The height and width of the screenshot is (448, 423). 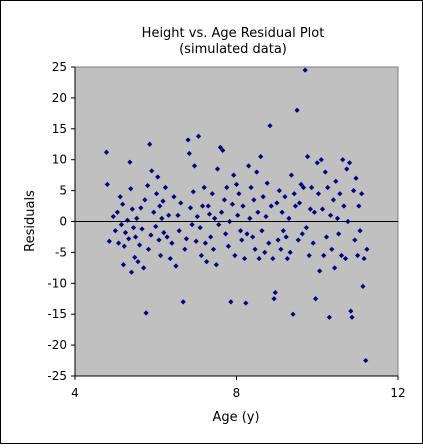 I want to click on y-tick-label: 15, so click(x=59, y=129).